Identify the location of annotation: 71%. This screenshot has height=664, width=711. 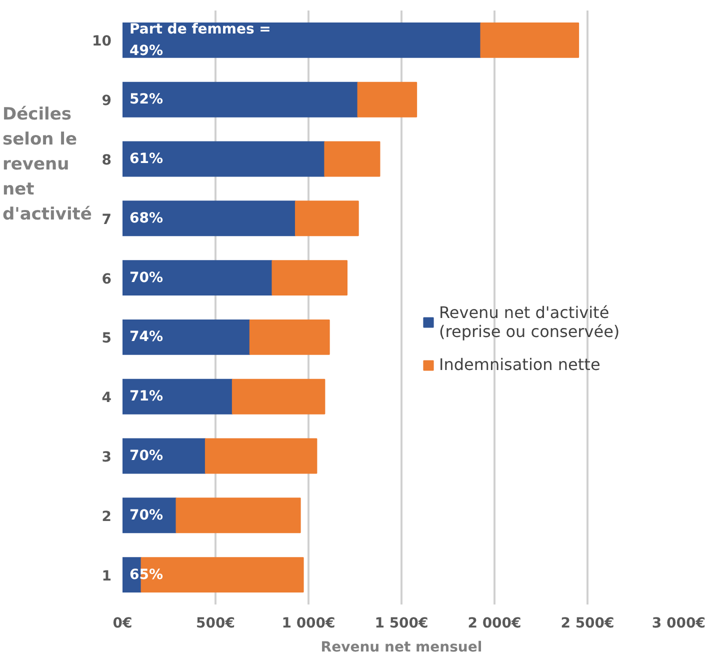
(147, 396).